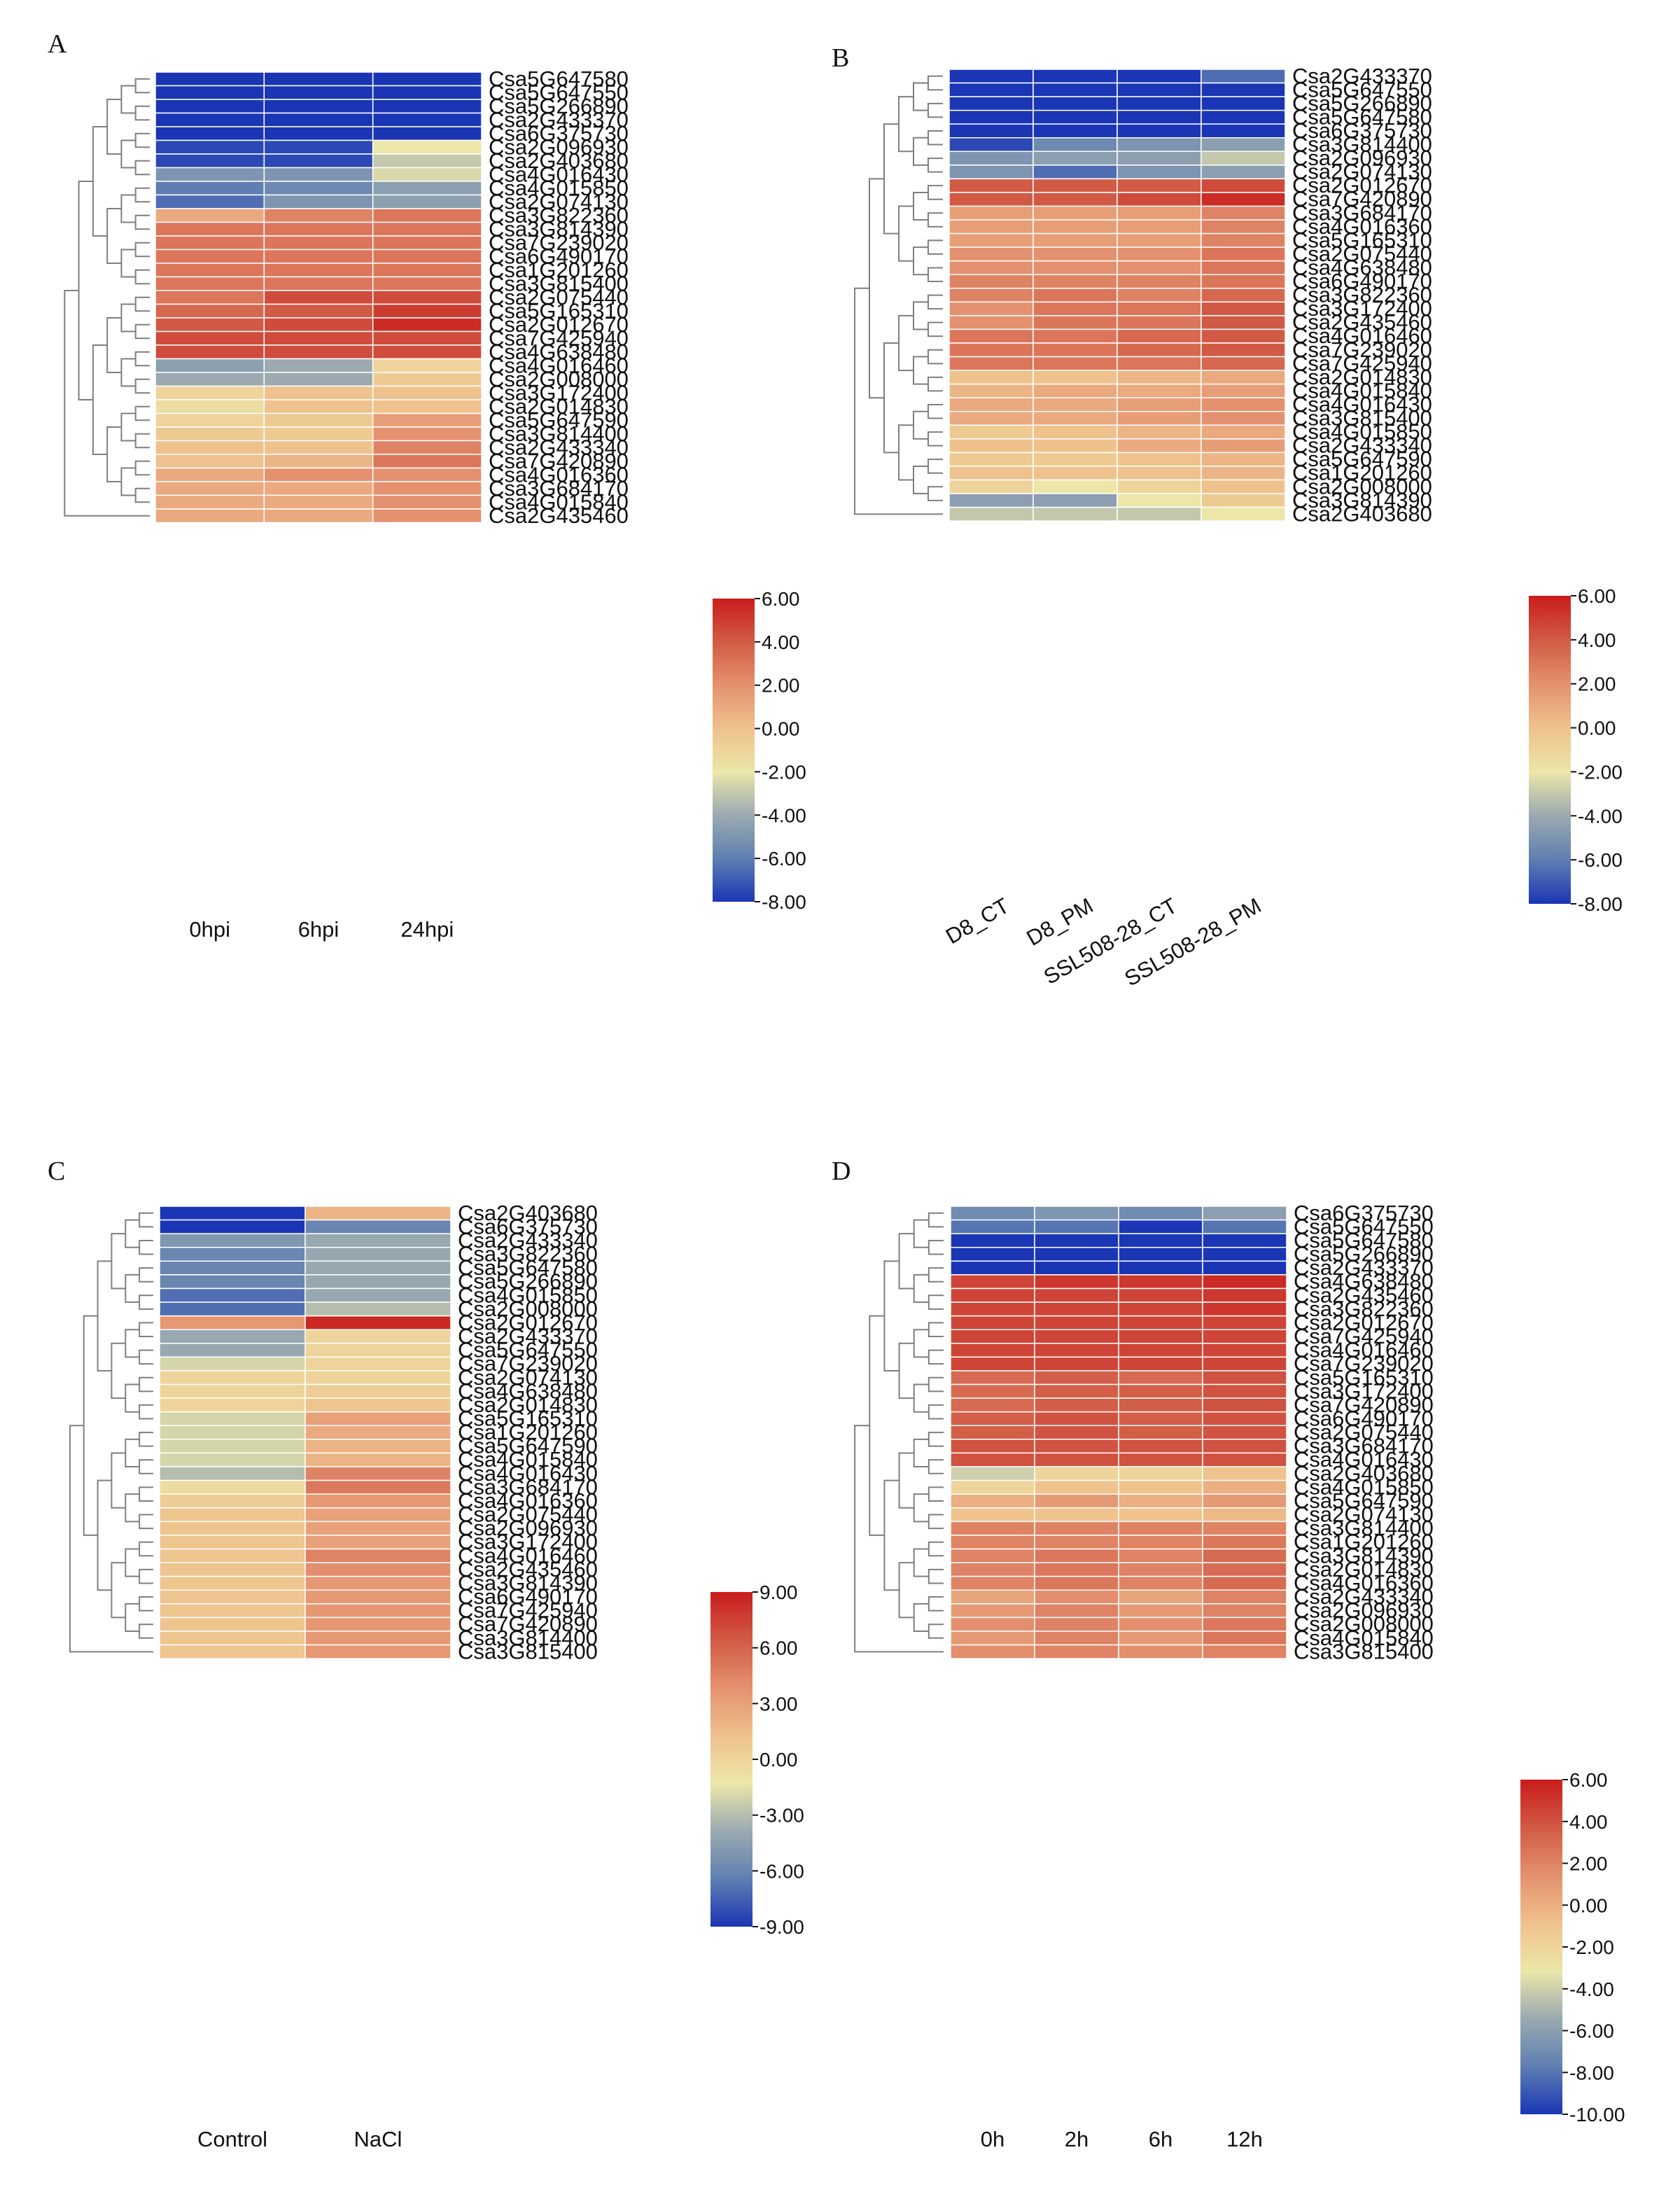 The image size is (1680, 2199). What do you see at coordinates (840, 58) in the screenshot?
I see `panel-letter: B` at bounding box center [840, 58].